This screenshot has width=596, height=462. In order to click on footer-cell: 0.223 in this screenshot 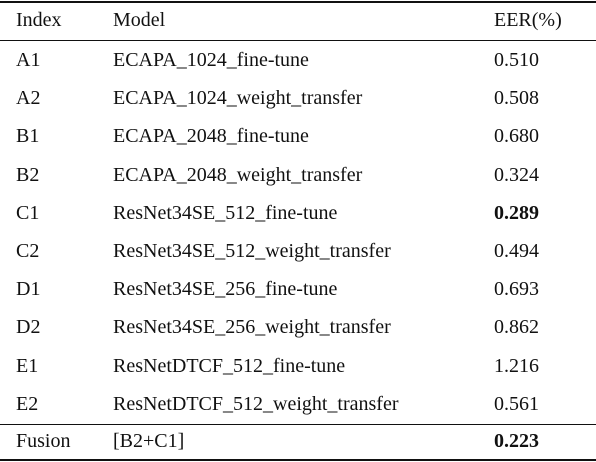, I will do `click(516, 441)`.